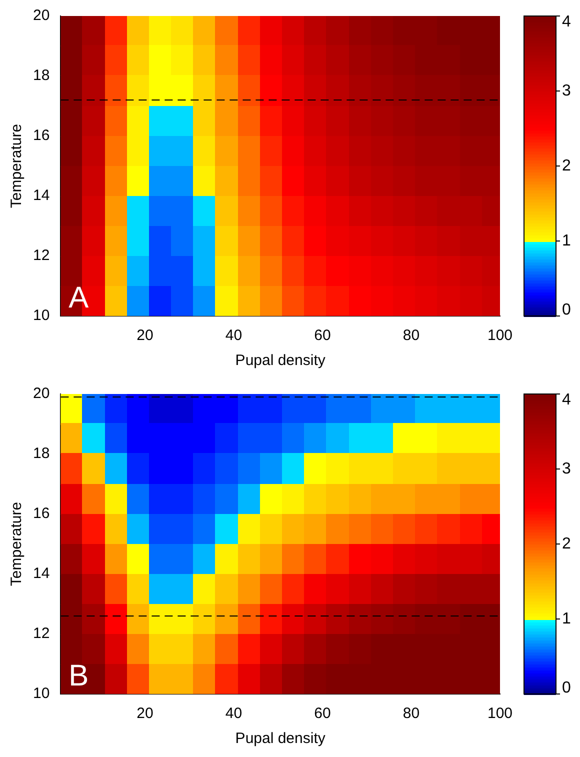 This screenshot has height=757, width=580. What do you see at coordinates (78, 297) in the screenshot?
I see `annotation: A` at bounding box center [78, 297].